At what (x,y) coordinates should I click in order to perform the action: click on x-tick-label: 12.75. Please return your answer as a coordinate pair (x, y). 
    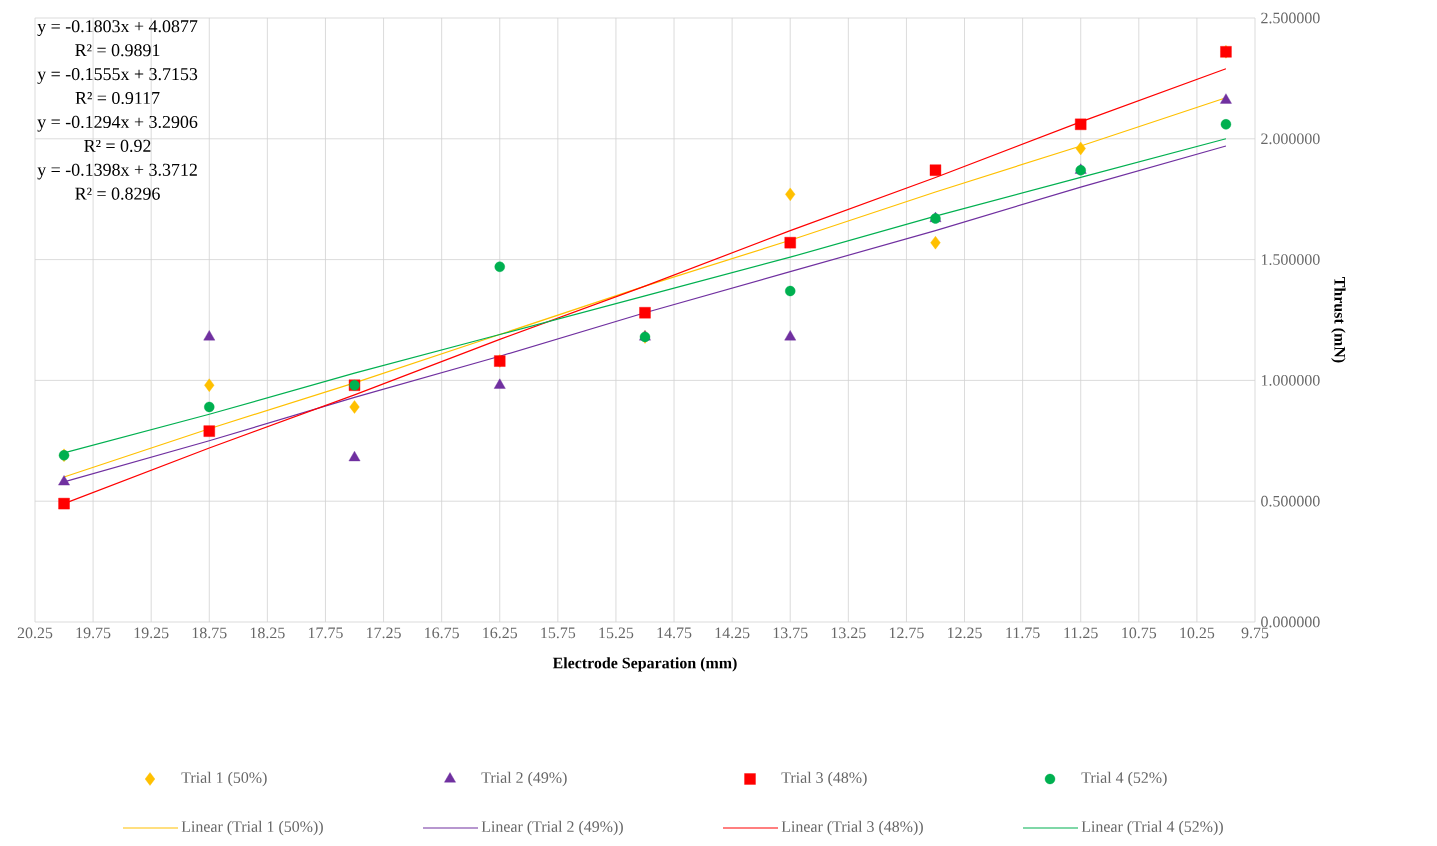
    Looking at the image, I should click on (906, 633).